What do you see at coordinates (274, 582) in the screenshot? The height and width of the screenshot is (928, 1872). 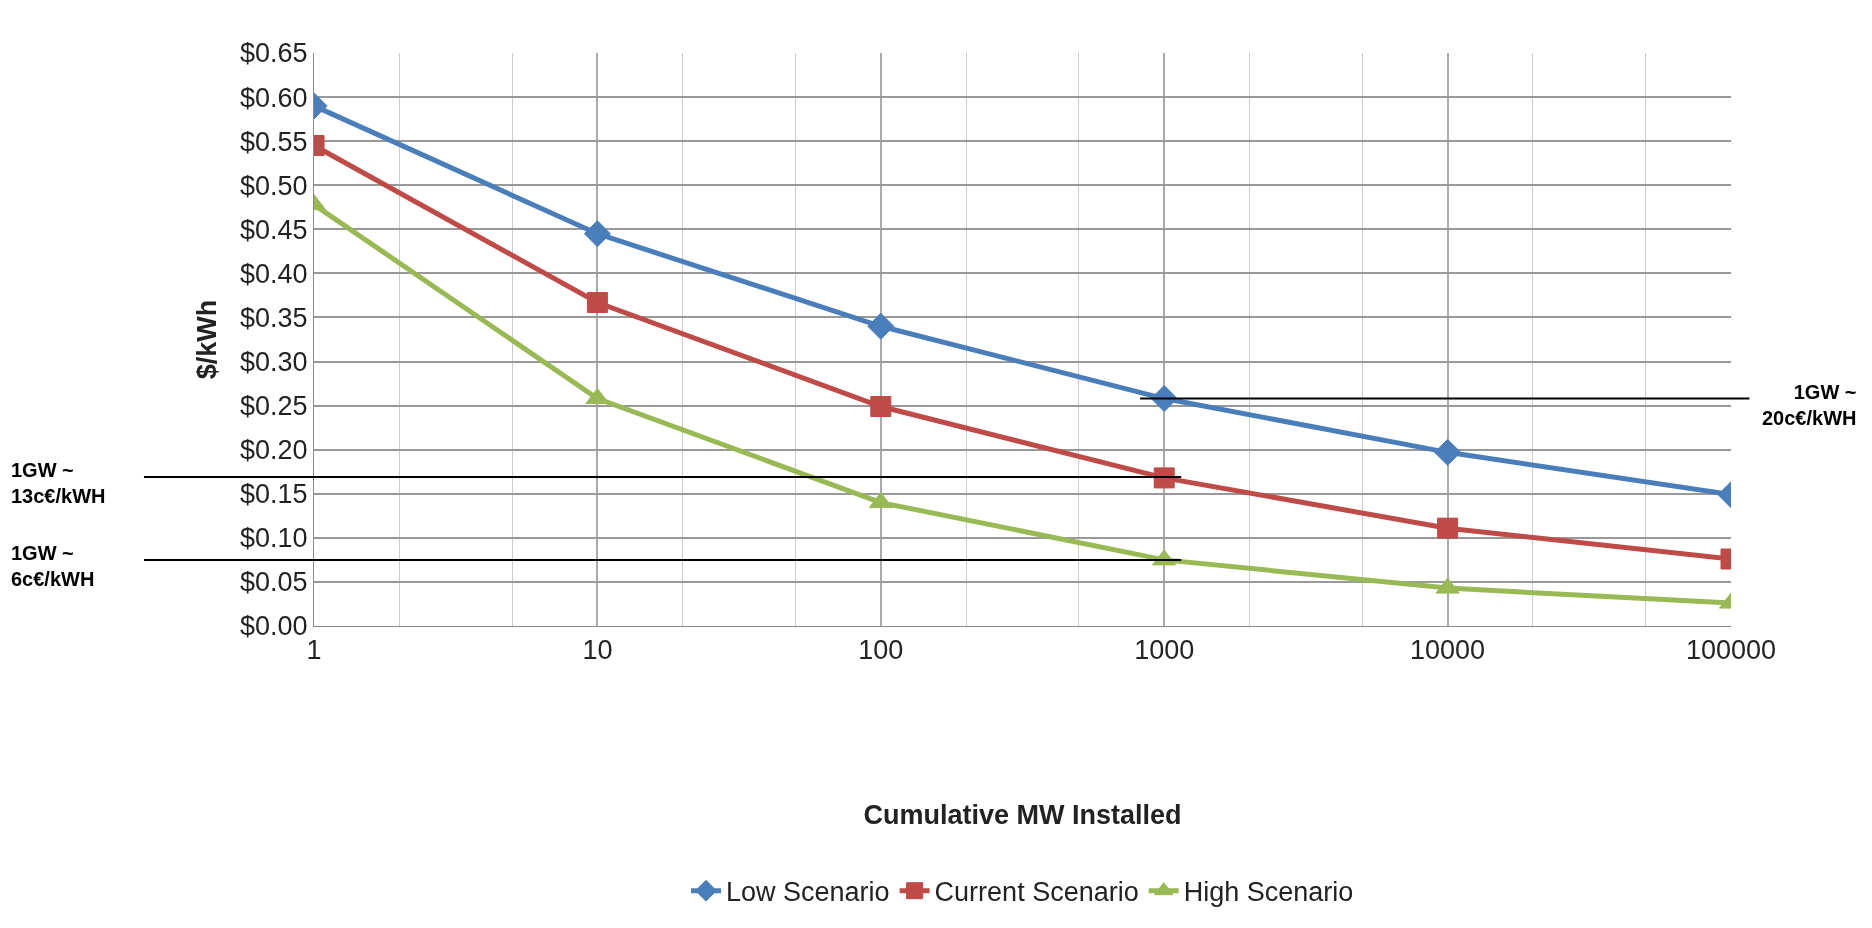 I see `y-tick-label: $0.05` at bounding box center [274, 582].